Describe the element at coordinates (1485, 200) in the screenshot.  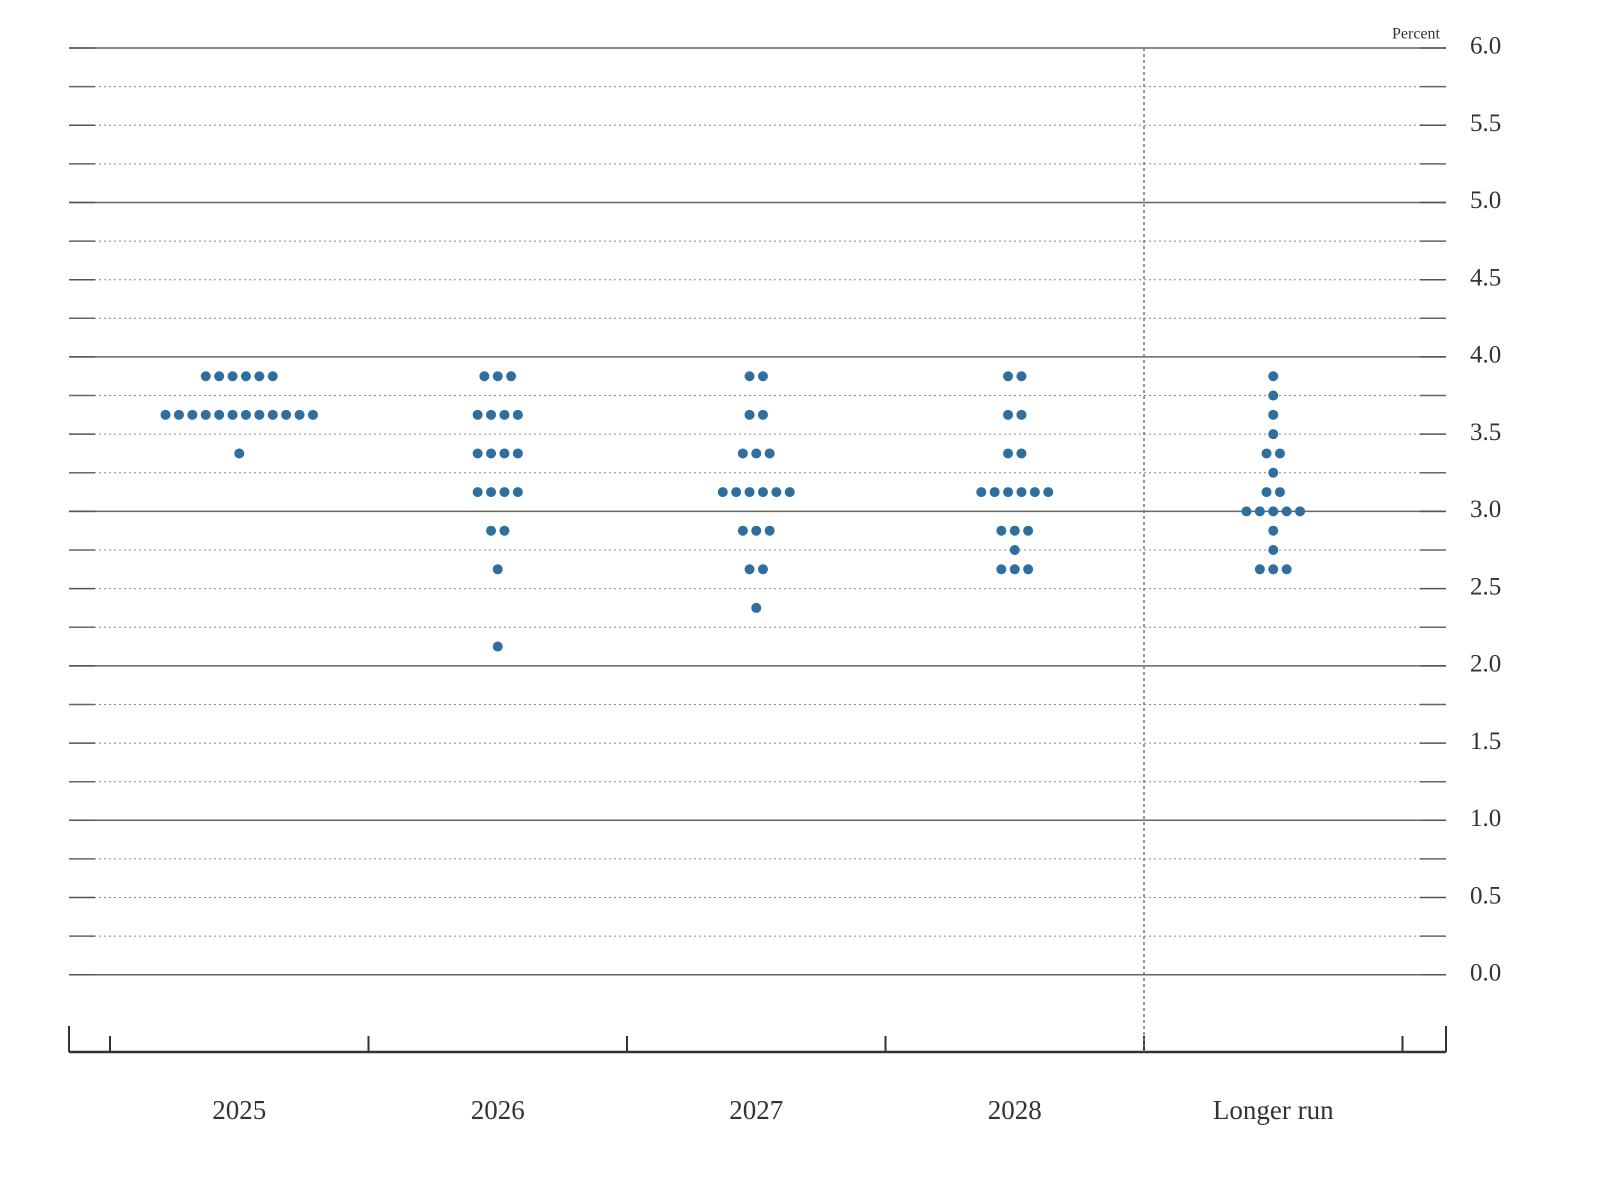
I see `y-tick-label: 5.0` at that location.